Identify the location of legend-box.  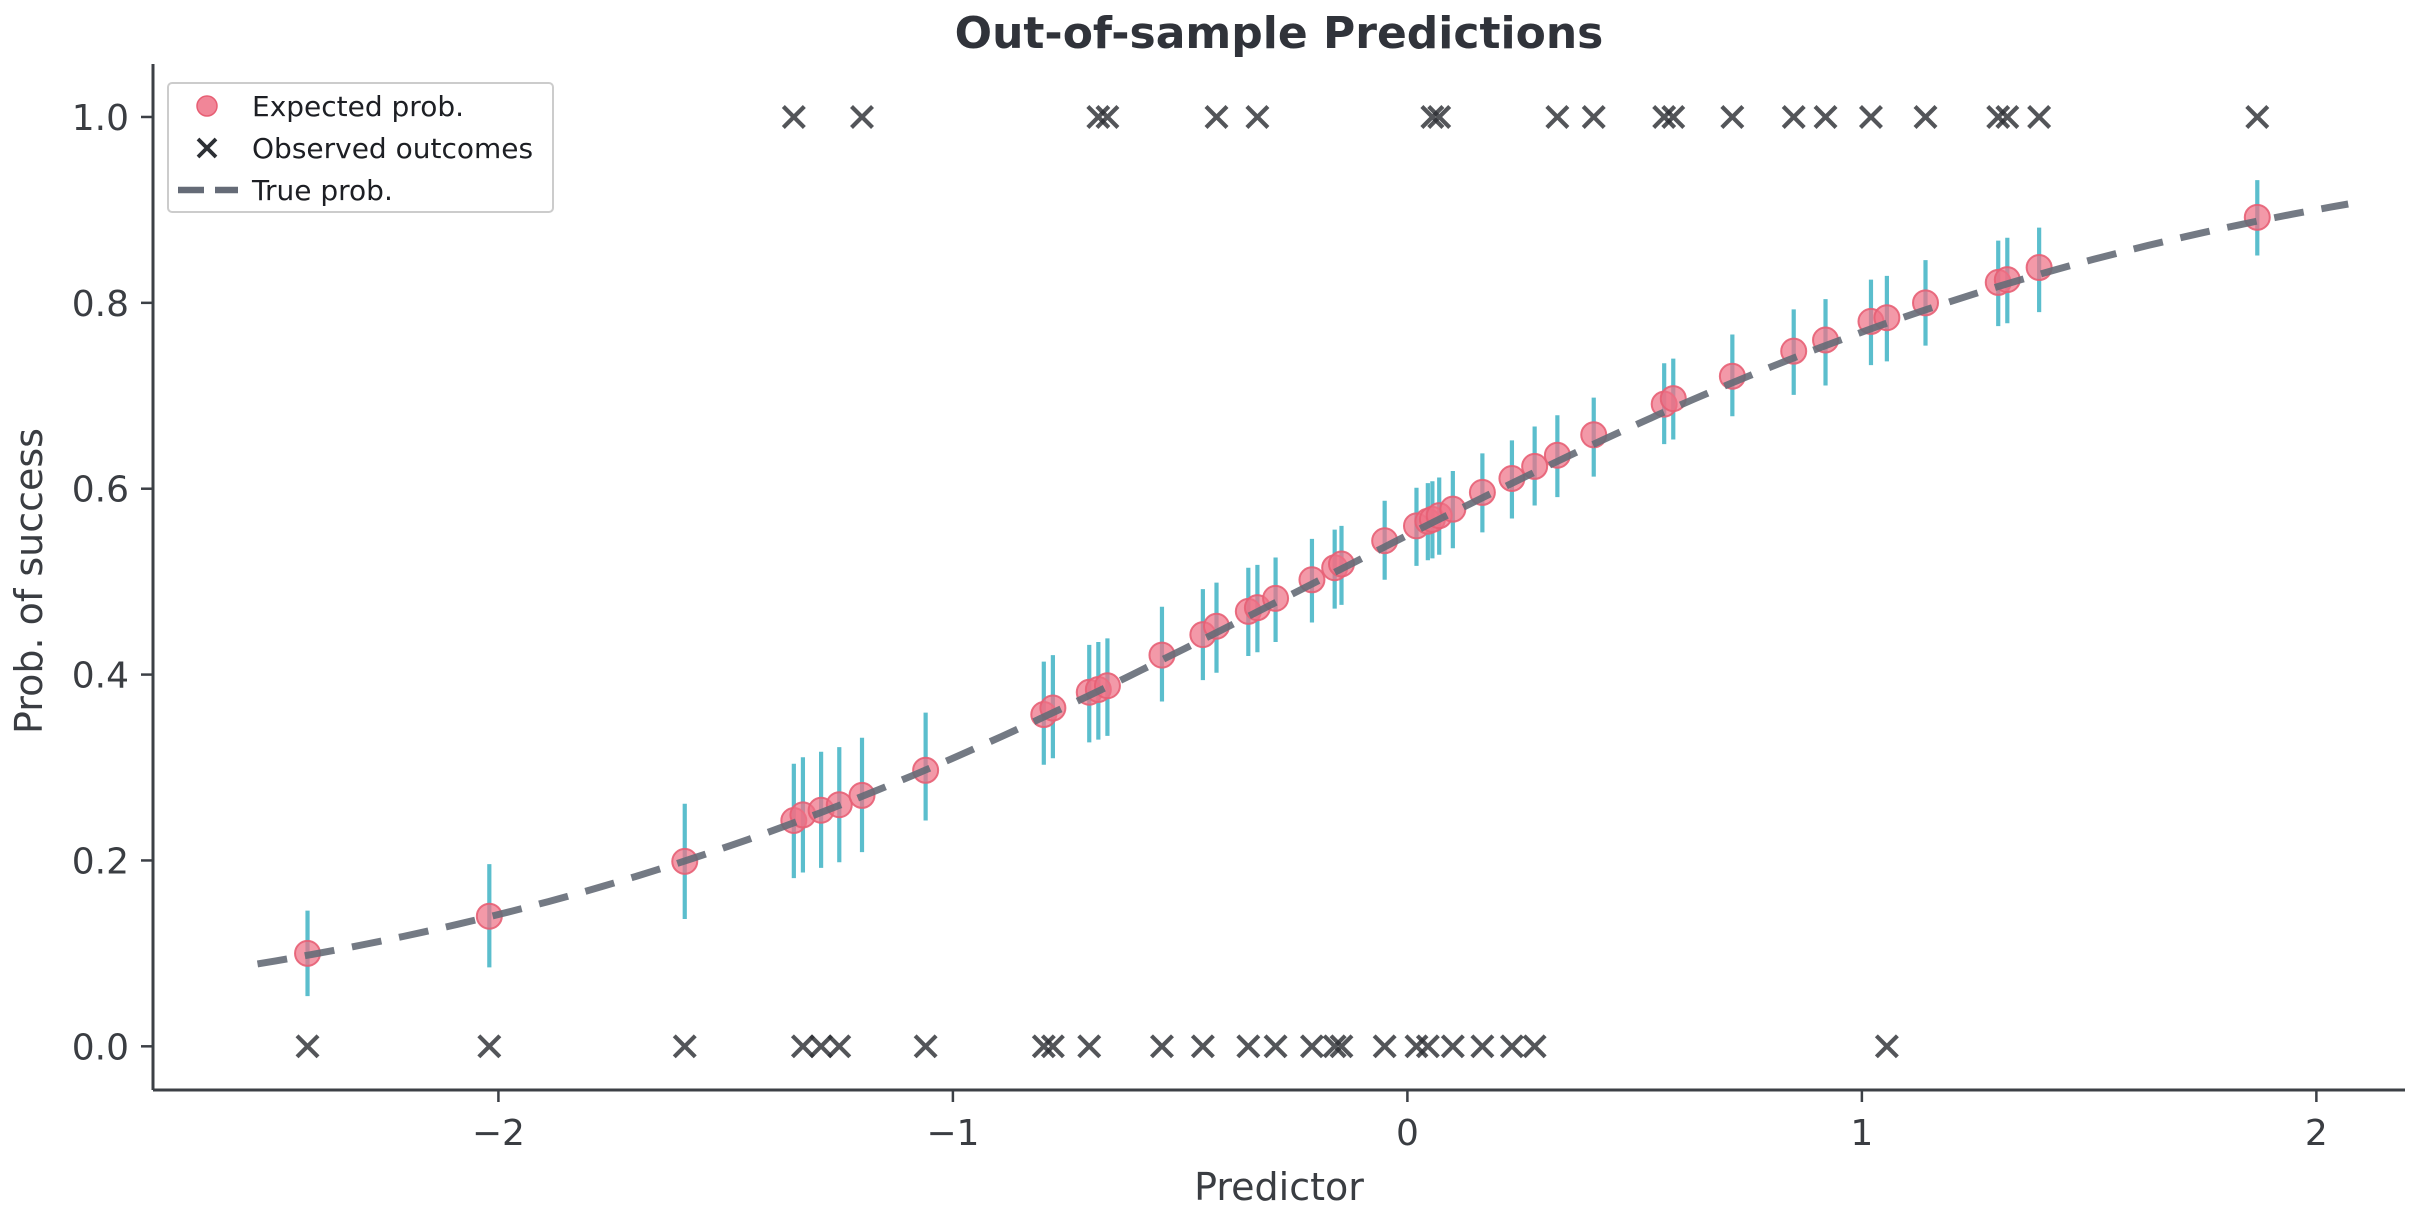
(360, 147).